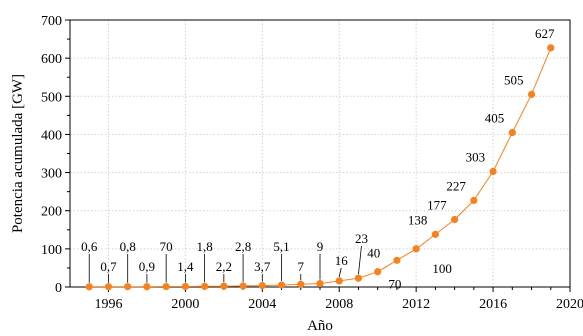 The width and height of the screenshot is (583, 336). Describe the element at coordinates (55, 155) in the screenshot. I see `y-axis-ticks: 0 100 200 300 400 500 600 700` at that location.